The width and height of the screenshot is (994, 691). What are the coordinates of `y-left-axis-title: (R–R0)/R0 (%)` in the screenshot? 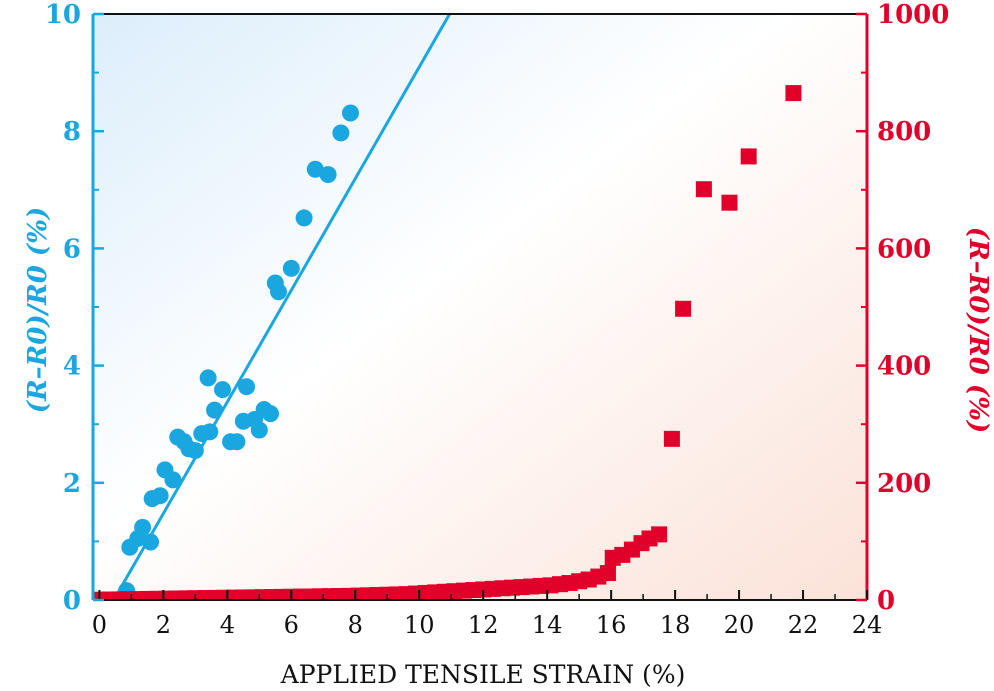 It's located at (38, 310).